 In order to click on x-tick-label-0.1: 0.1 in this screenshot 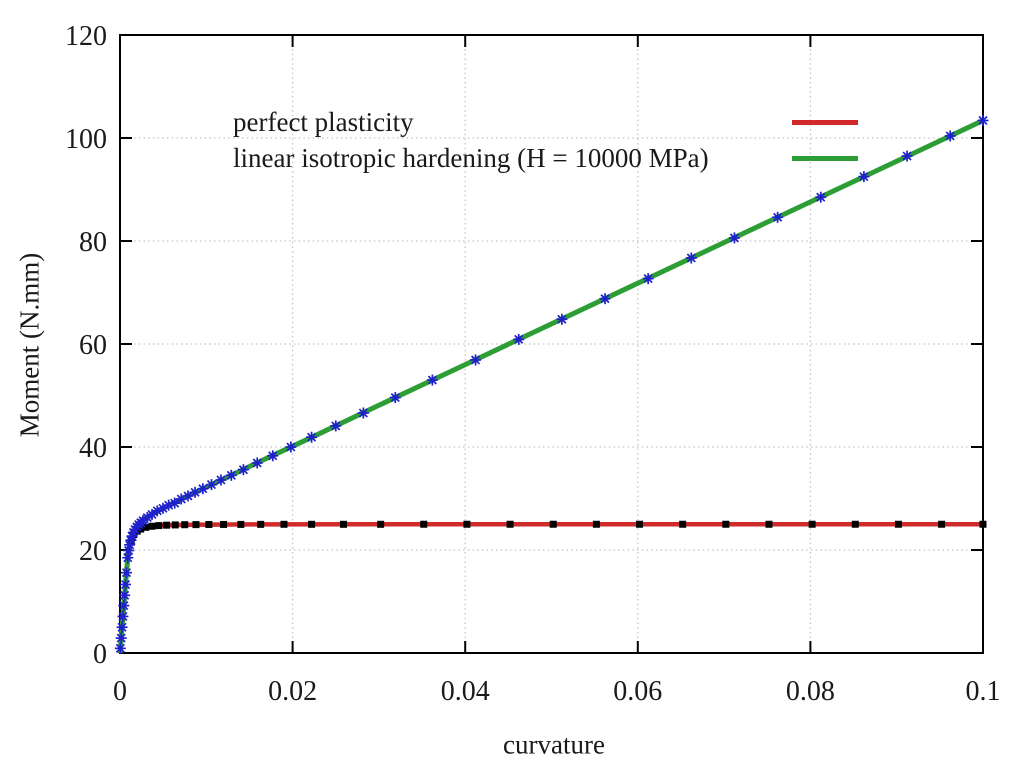, I will do `click(983, 691)`.